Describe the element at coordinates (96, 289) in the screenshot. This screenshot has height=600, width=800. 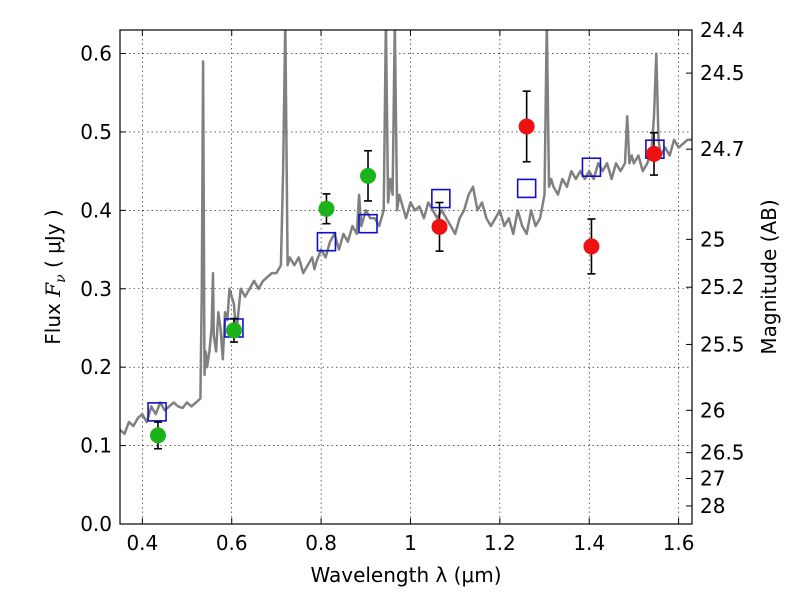
I see `y-tick-label: 0.3` at that location.